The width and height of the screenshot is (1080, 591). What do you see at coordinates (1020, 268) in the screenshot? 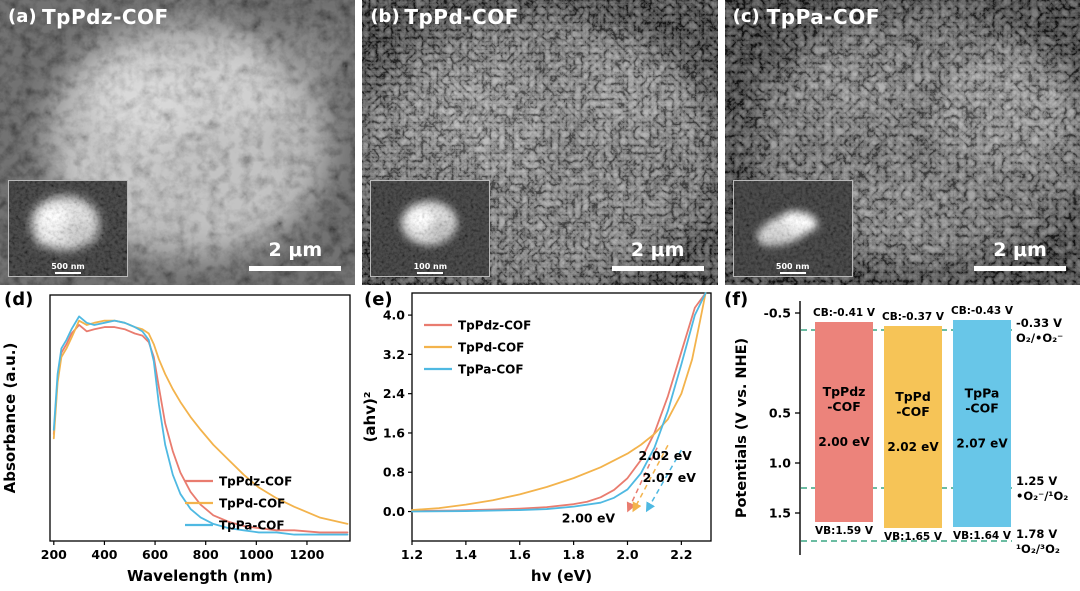
I see `scalebar-line-c` at bounding box center [1020, 268].